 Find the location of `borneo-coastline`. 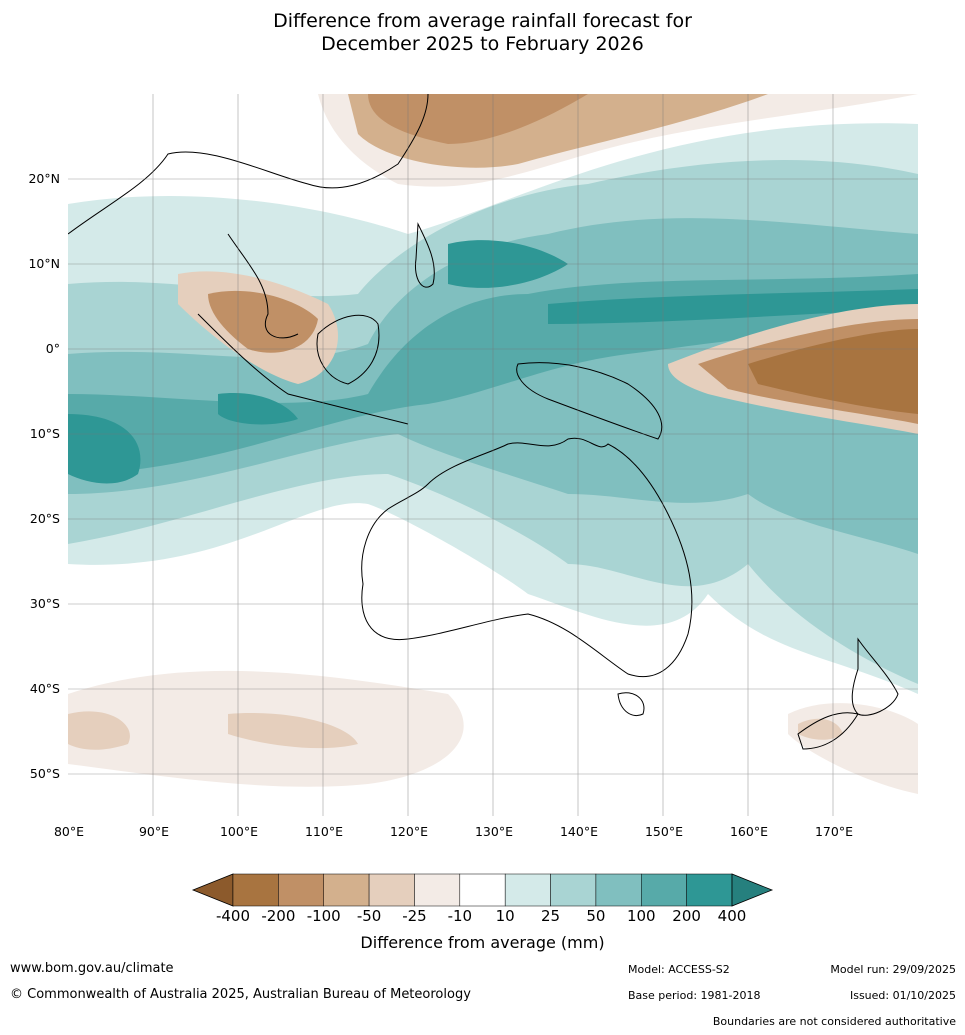

borneo-coastline is located at coordinates (348, 349).